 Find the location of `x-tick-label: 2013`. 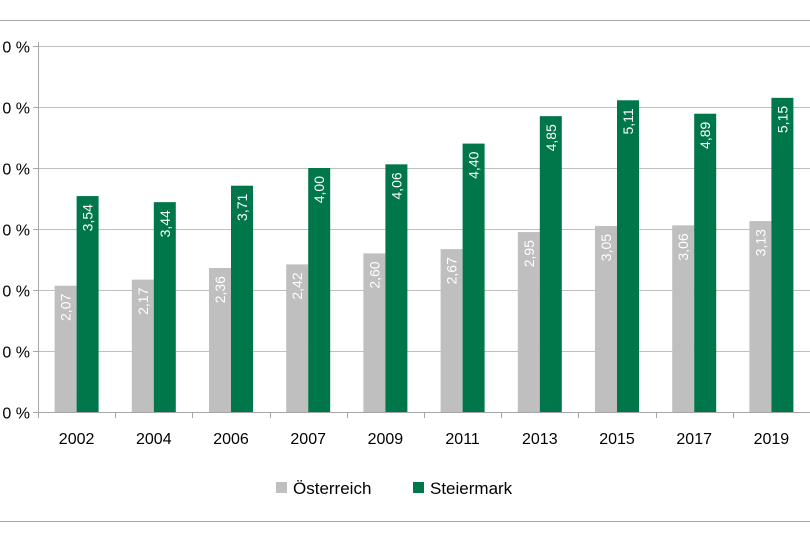

x-tick-label: 2013 is located at coordinates (540, 439).